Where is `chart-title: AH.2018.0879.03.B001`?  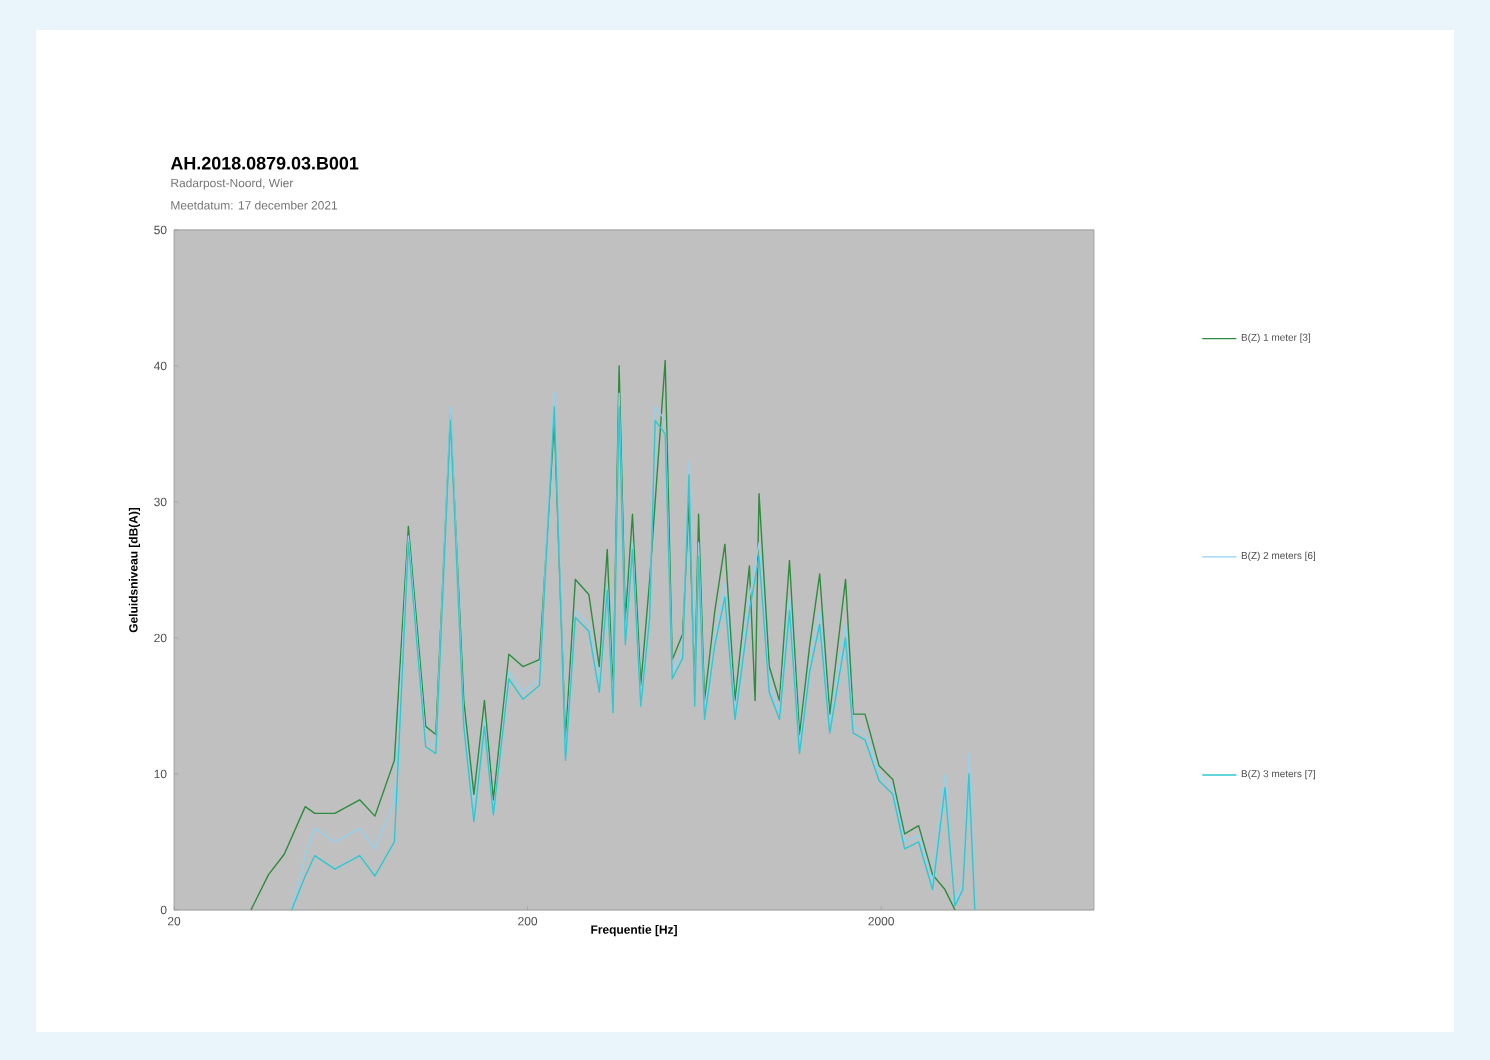 chart-title: AH.2018.0879.03.B001 is located at coordinates (264, 163).